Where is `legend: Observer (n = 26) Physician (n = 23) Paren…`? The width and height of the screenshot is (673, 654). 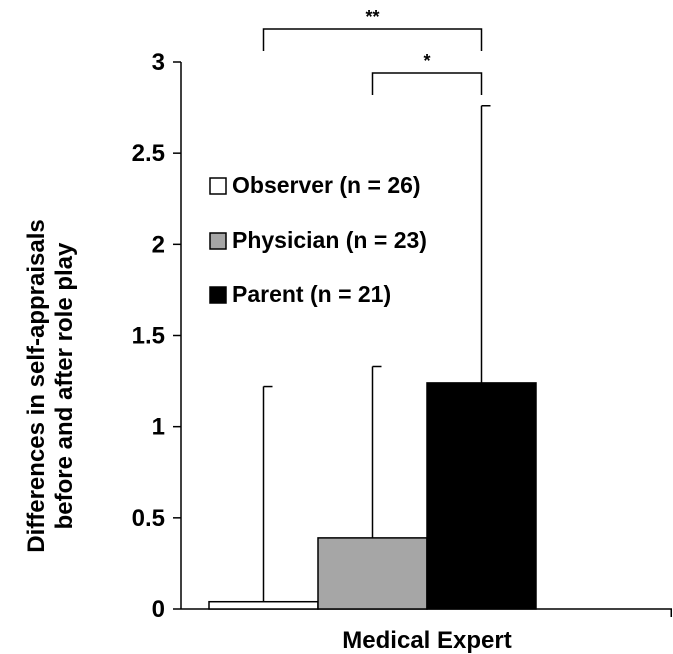 legend: Observer (n = 26) Physician (n = 23) Paren… is located at coordinates (318, 239).